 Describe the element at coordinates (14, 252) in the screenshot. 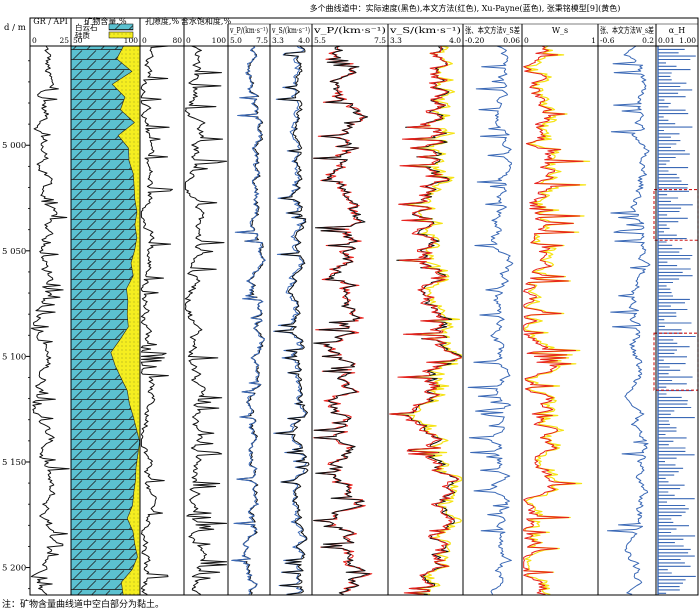

I see `depth-tick-label-5050: 5 050` at that location.